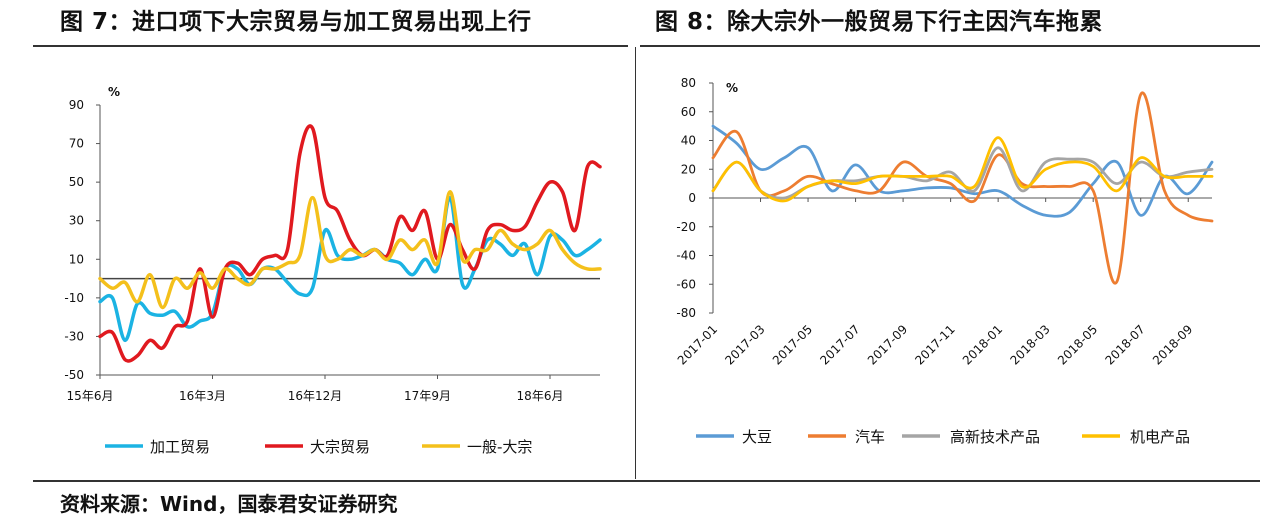  What do you see at coordinates (427, 396) in the screenshot?
I see `c1-x-tick-label: 17年9月` at bounding box center [427, 396].